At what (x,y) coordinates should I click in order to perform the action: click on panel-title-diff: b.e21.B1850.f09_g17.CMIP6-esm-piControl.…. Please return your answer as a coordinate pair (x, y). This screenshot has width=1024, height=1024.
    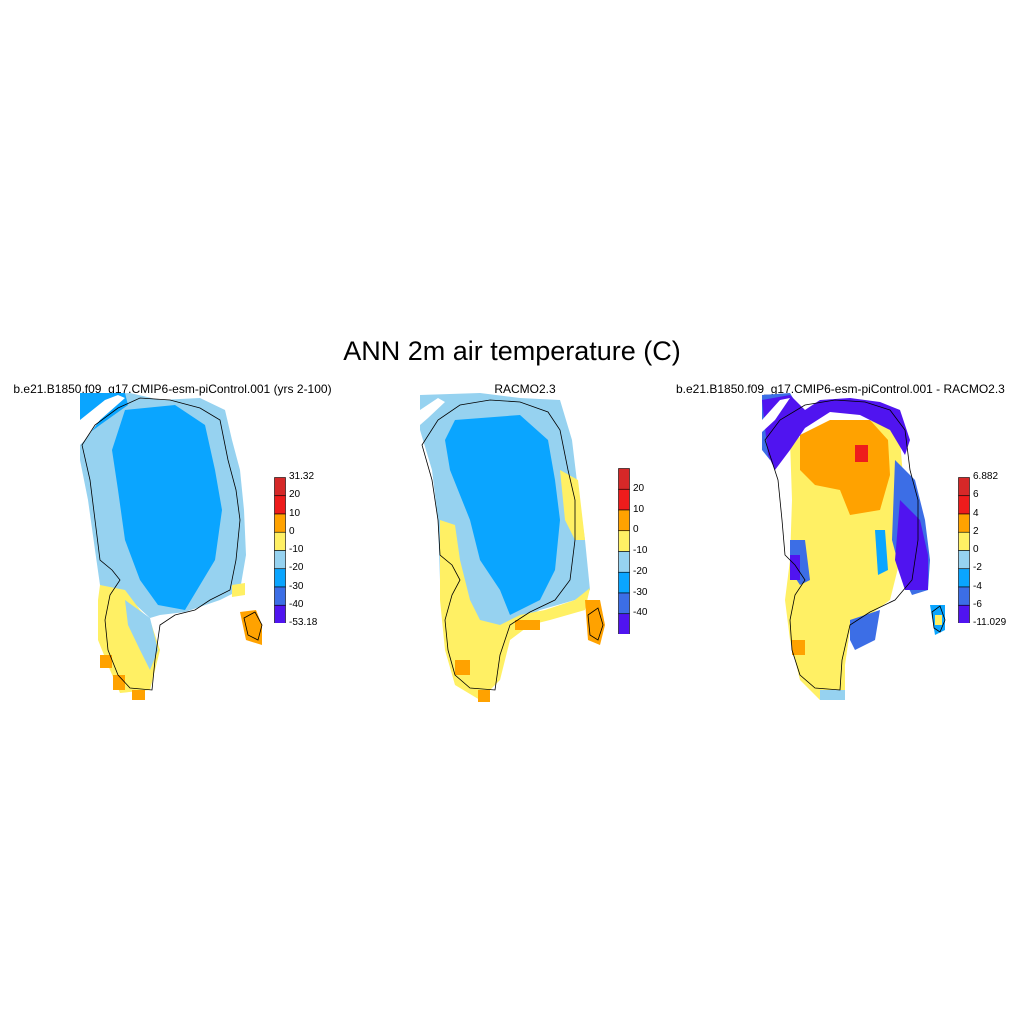
    Looking at the image, I should click on (840, 389).